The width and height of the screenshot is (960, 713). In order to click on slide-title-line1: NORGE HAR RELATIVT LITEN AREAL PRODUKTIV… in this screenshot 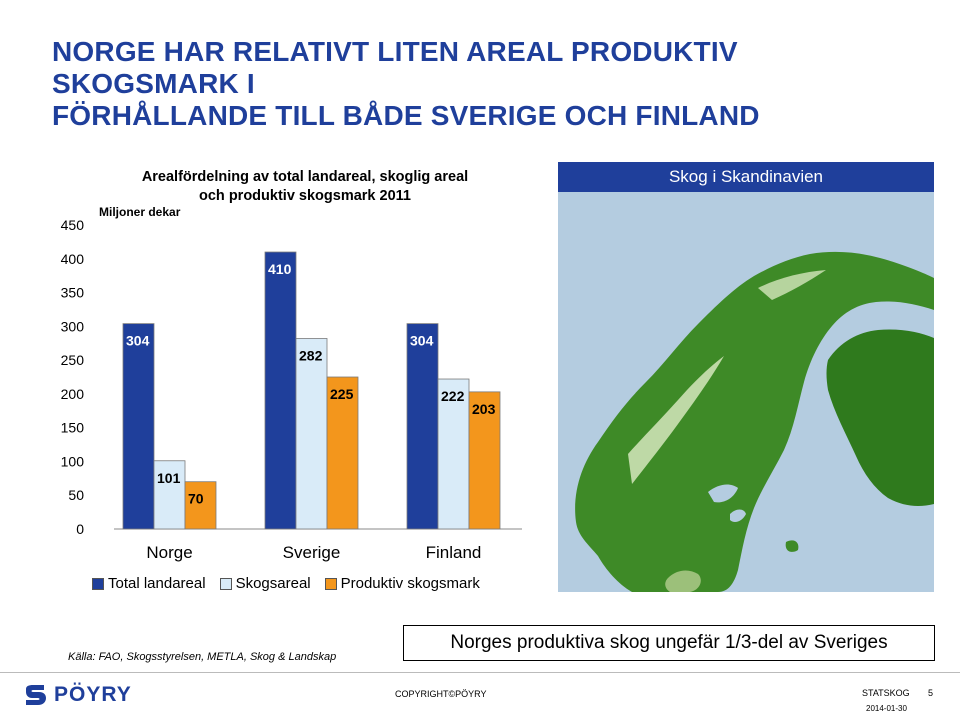, I will do `click(395, 67)`.